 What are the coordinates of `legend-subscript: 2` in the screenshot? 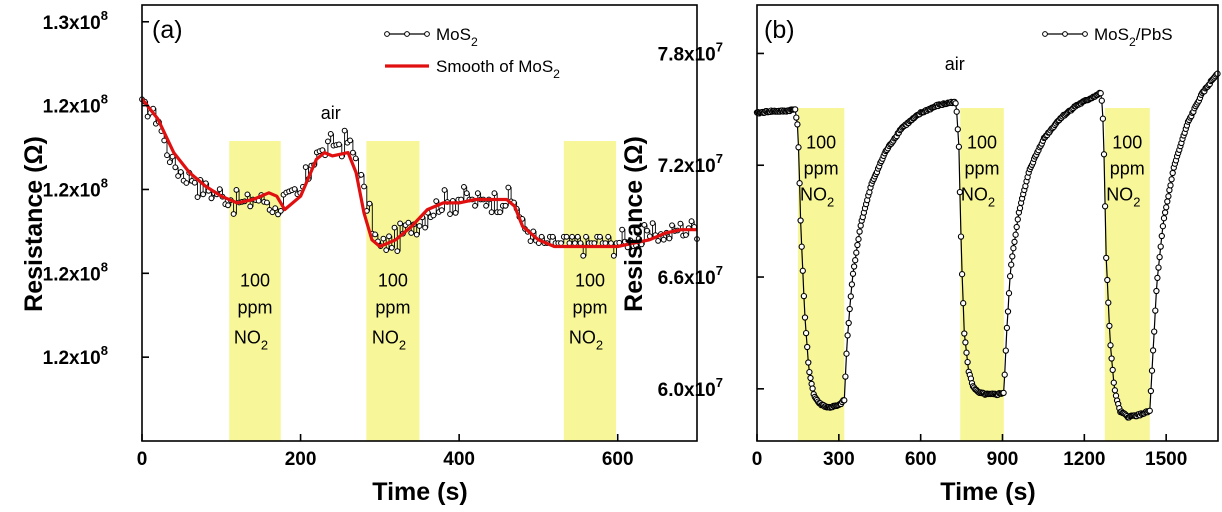 It's located at (474, 42).